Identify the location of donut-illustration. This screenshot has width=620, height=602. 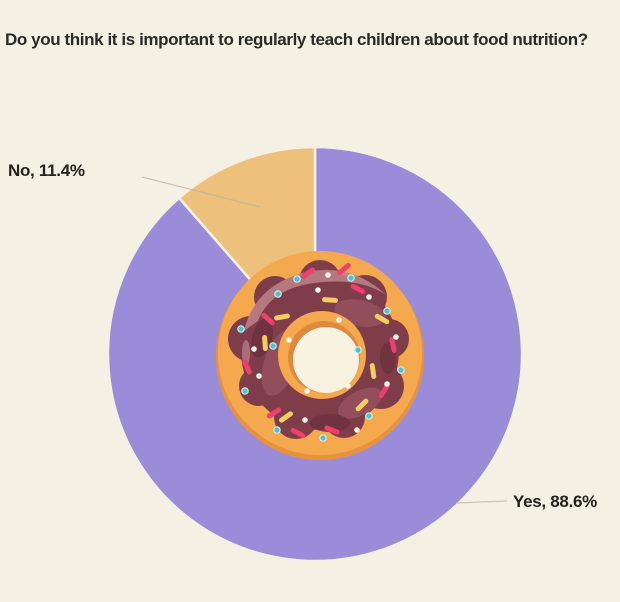
(320, 355).